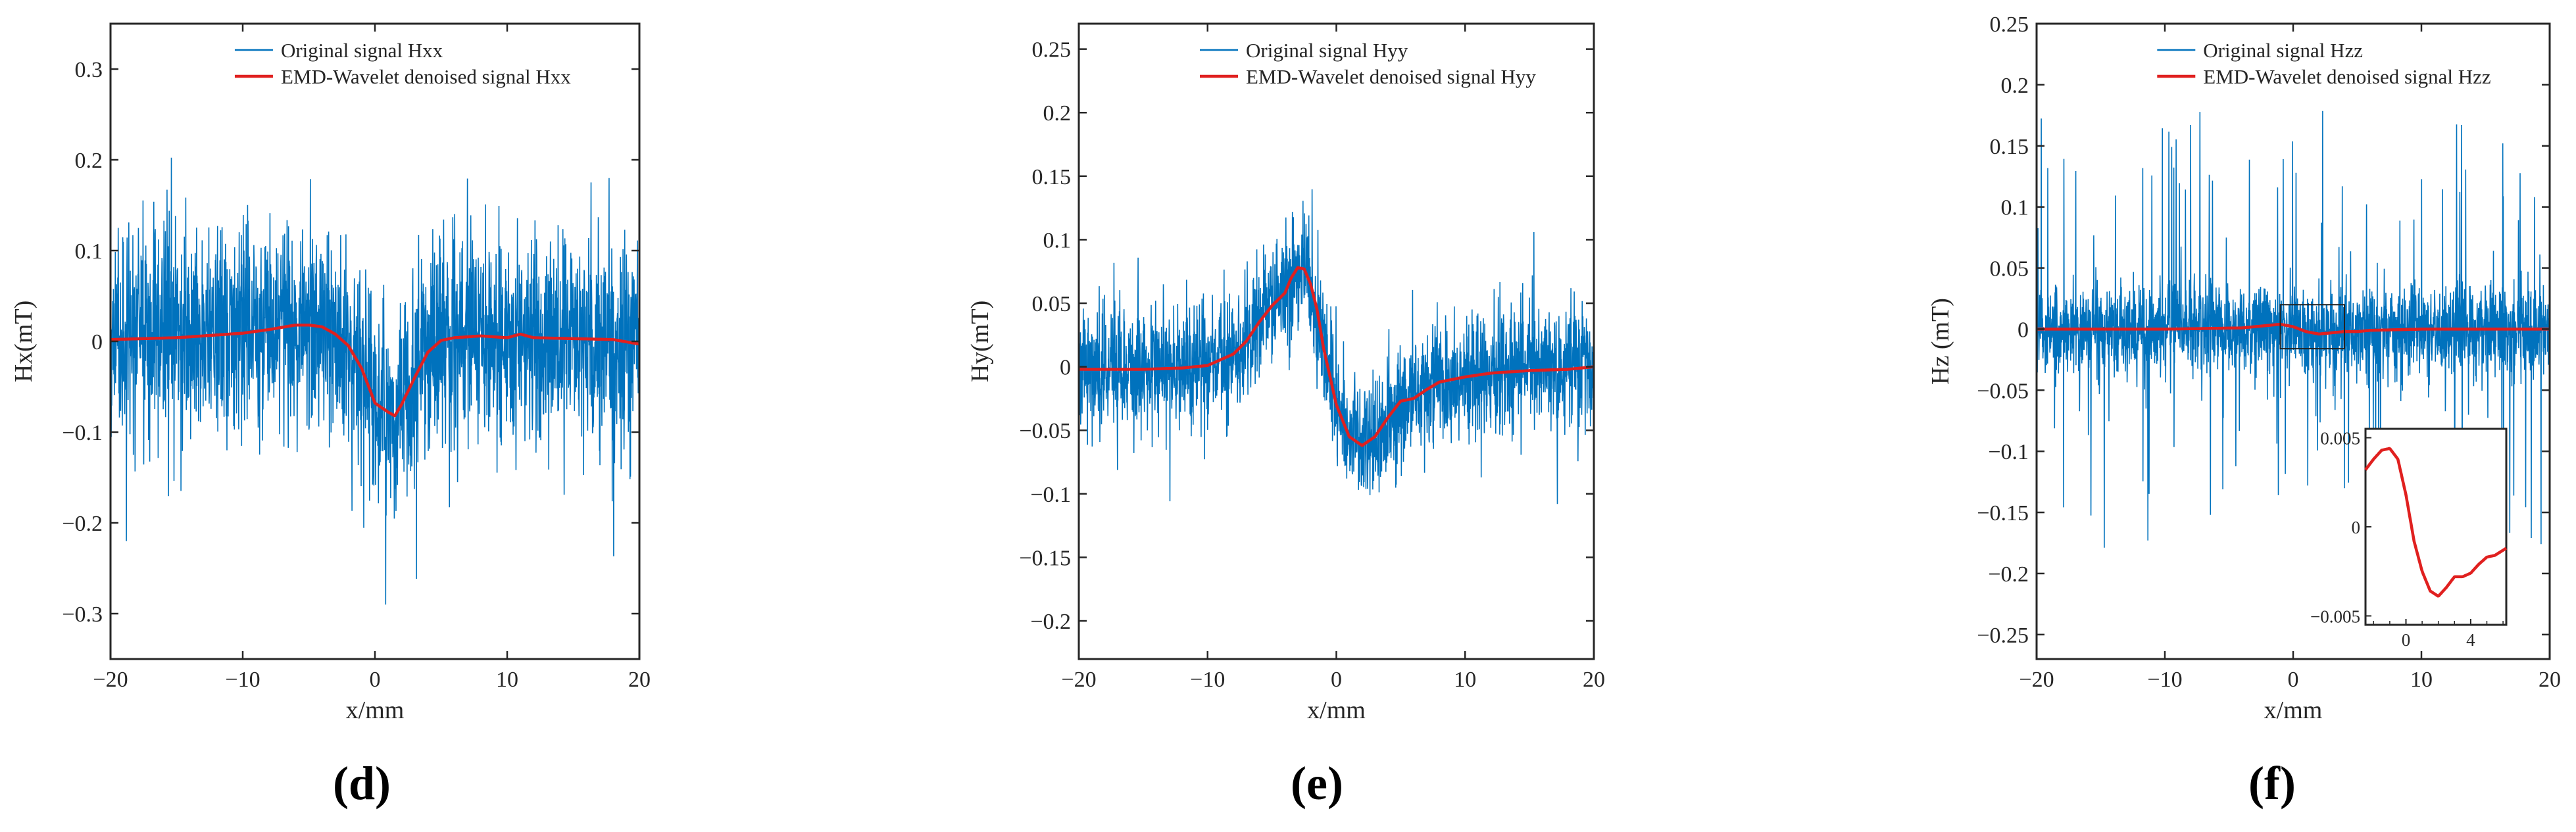 This screenshot has height=832, width=2576. What do you see at coordinates (2283, 50) in the screenshot?
I see `legend-label-original: Original signal Hzz` at bounding box center [2283, 50].